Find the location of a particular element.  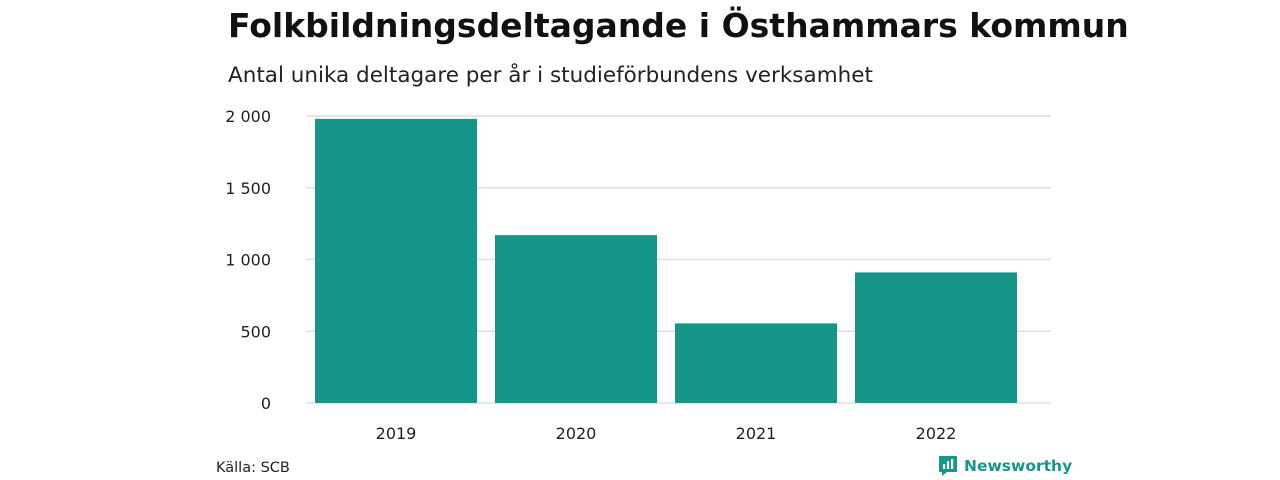

y-tick-label: 2 000 is located at coordinates (248, 116).